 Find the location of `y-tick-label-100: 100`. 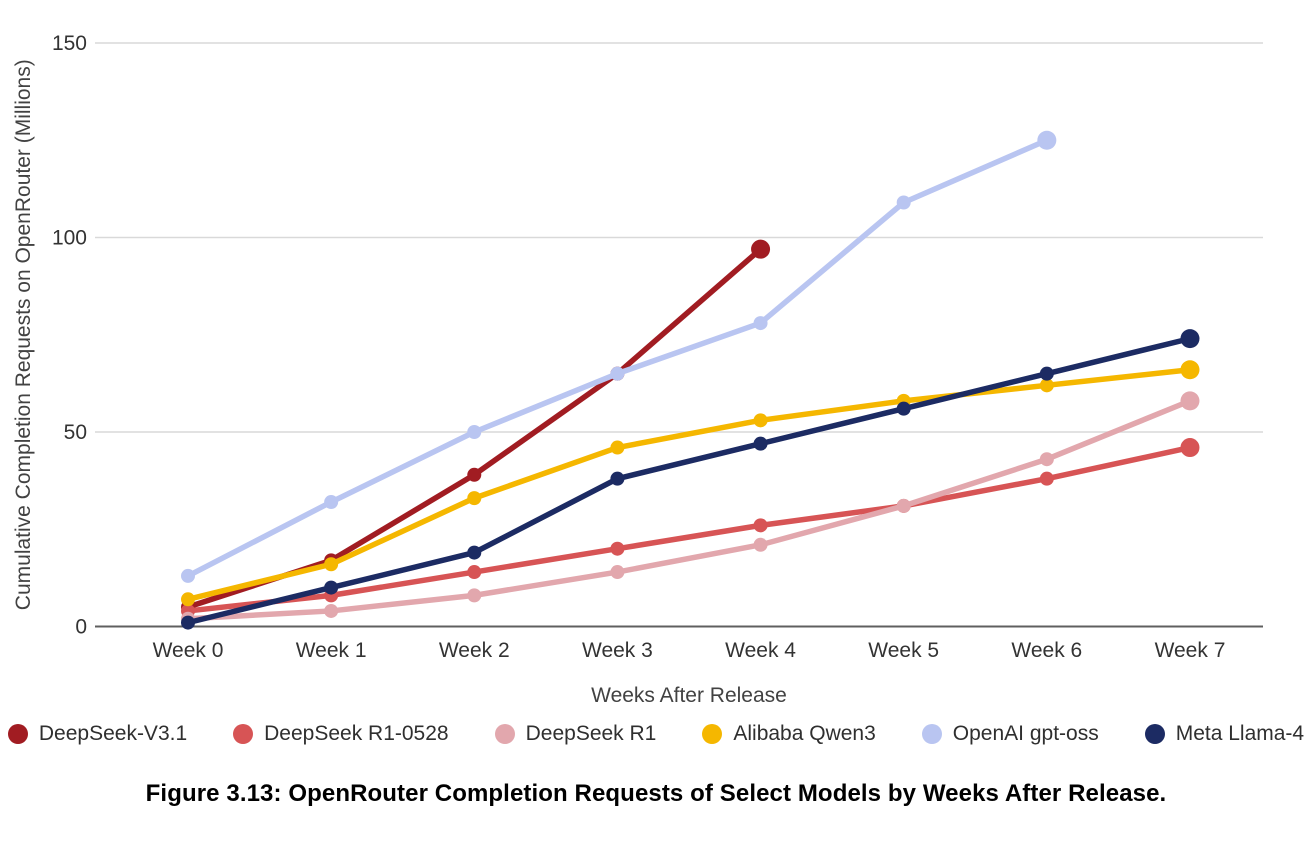

y-tick-label-100: 100 is located at coordinates (69, 238).